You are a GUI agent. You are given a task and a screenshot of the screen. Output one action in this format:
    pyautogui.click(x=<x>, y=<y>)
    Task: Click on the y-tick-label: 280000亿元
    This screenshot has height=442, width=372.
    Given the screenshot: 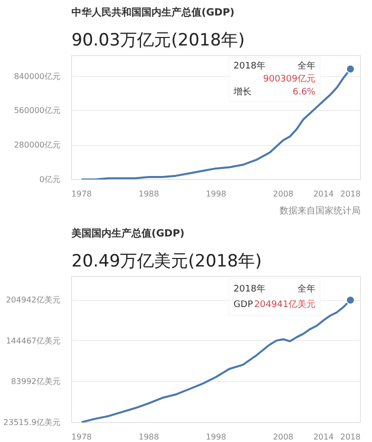 What is the action you would take?
    pyautogui.click(x=37, y=145)
    